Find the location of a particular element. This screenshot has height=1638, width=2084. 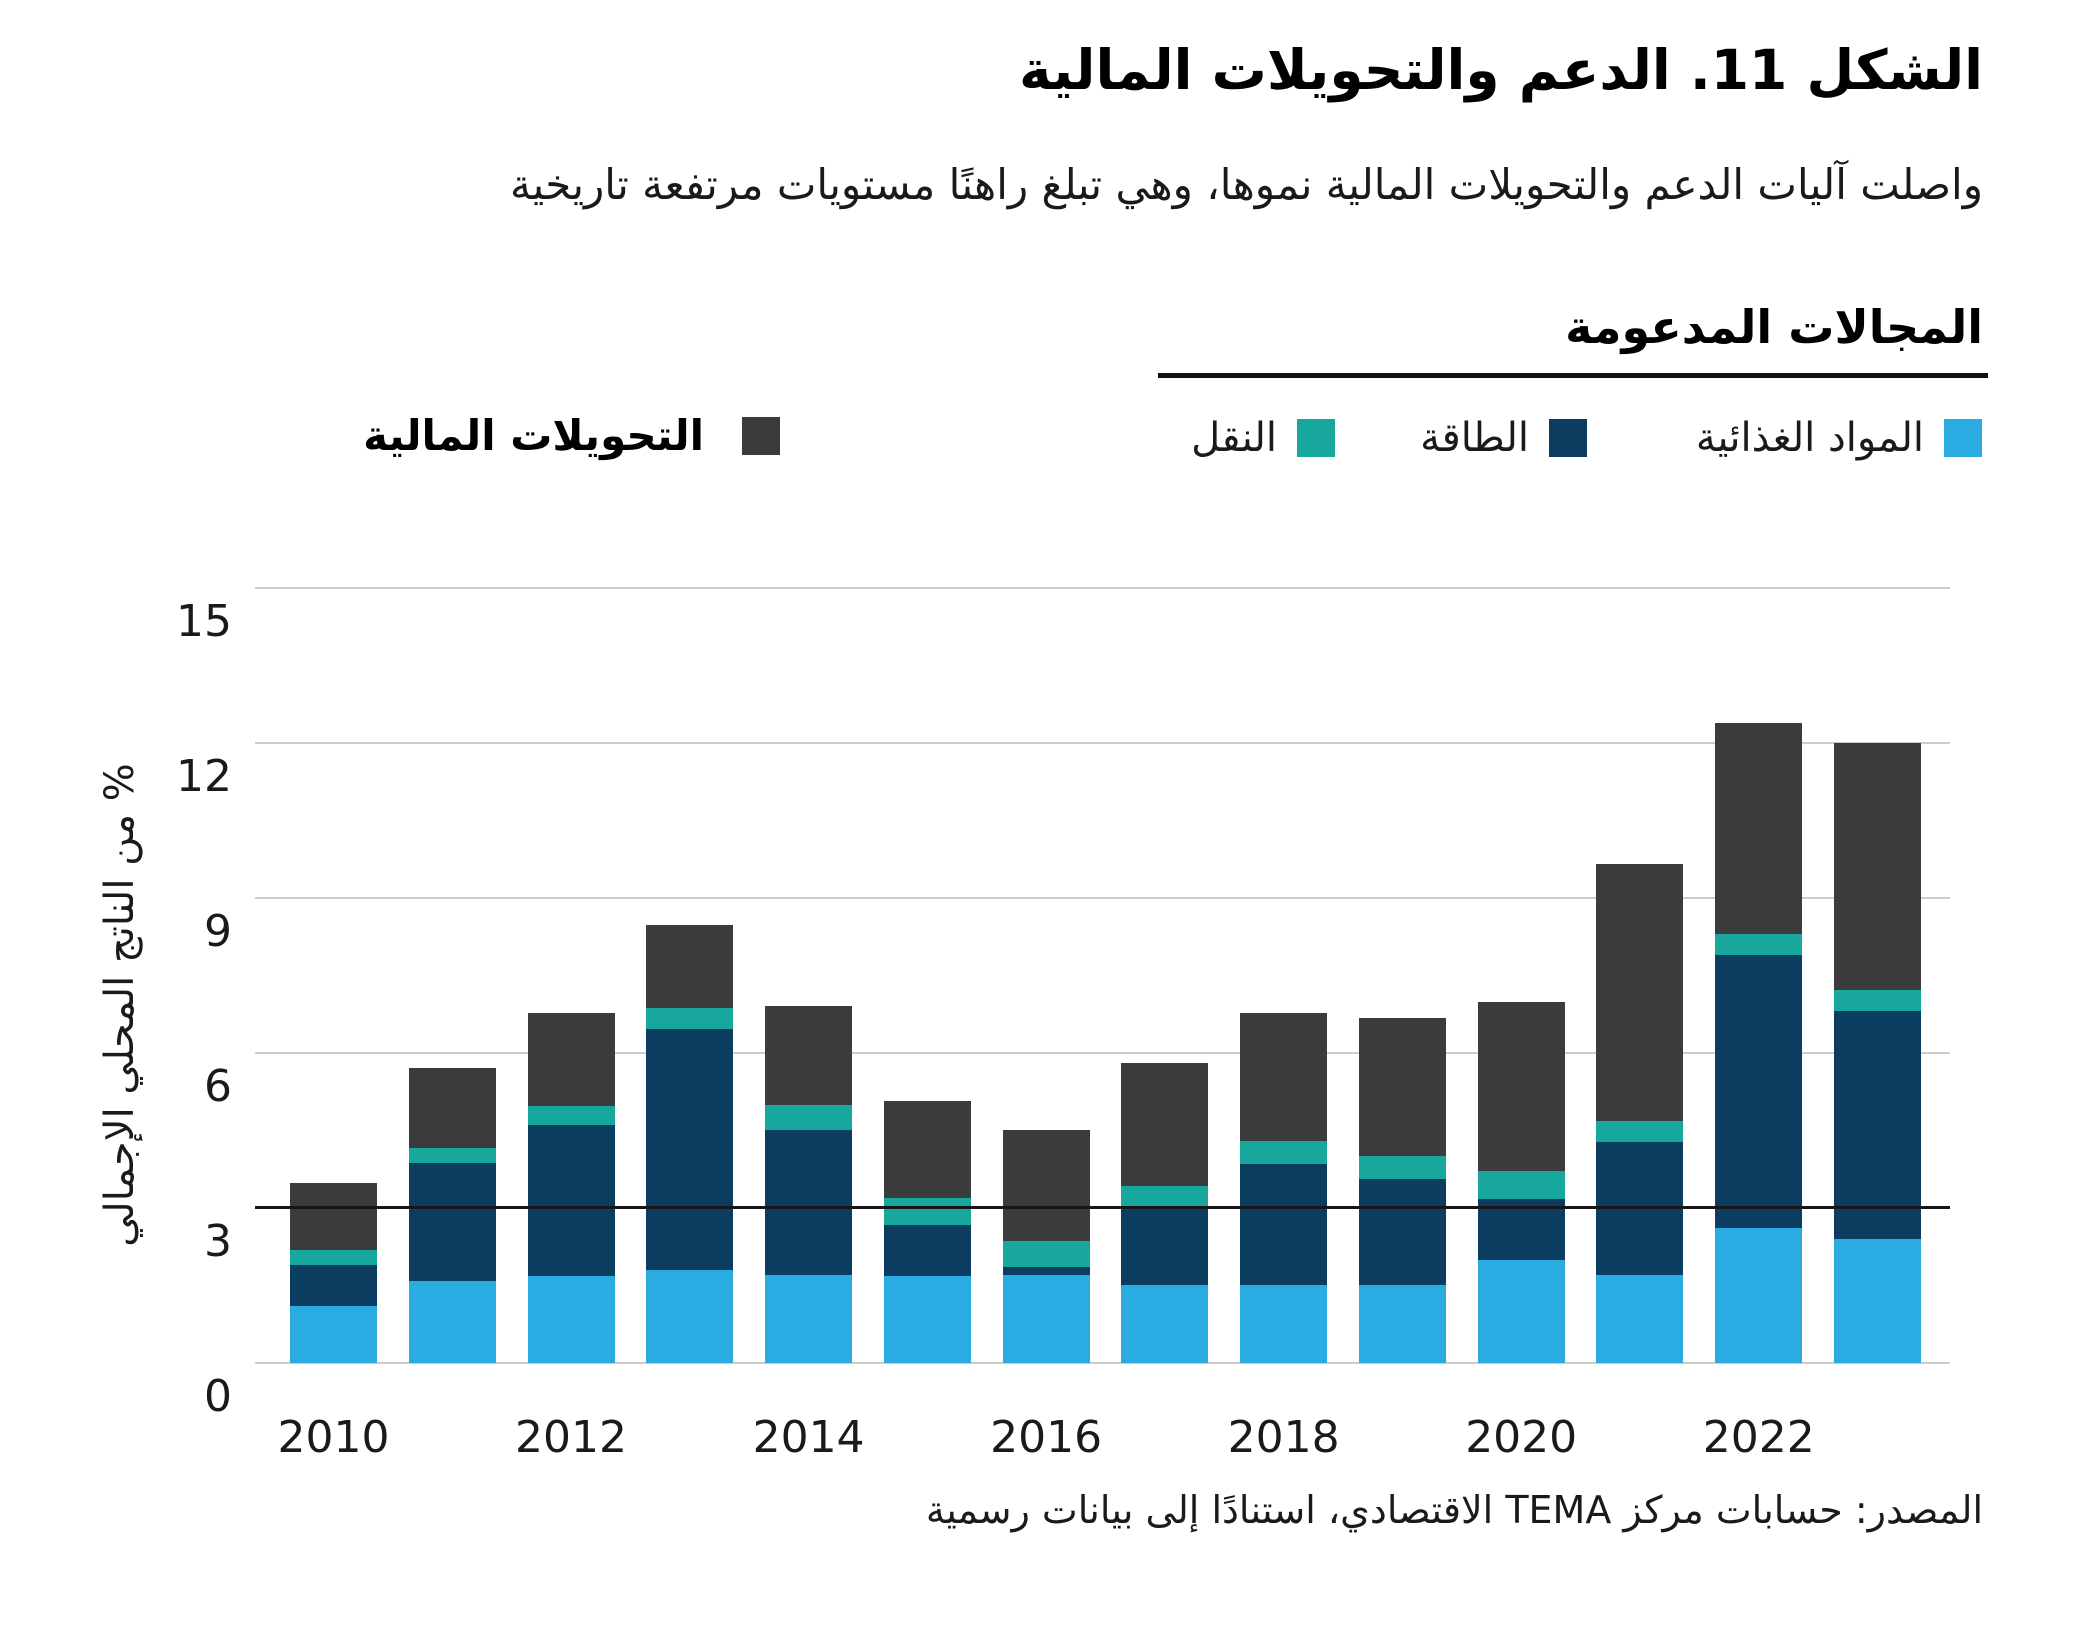

gridline-y12 is located at coordinates (1102, 742).